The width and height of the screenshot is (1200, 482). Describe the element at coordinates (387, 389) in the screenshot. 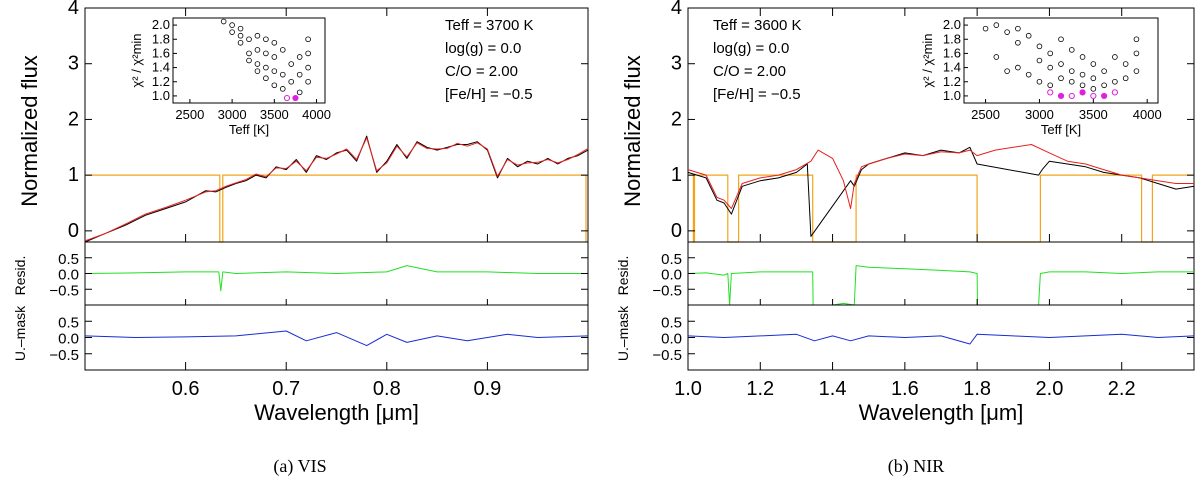

I see `xtick-label: 0.8` at that location.